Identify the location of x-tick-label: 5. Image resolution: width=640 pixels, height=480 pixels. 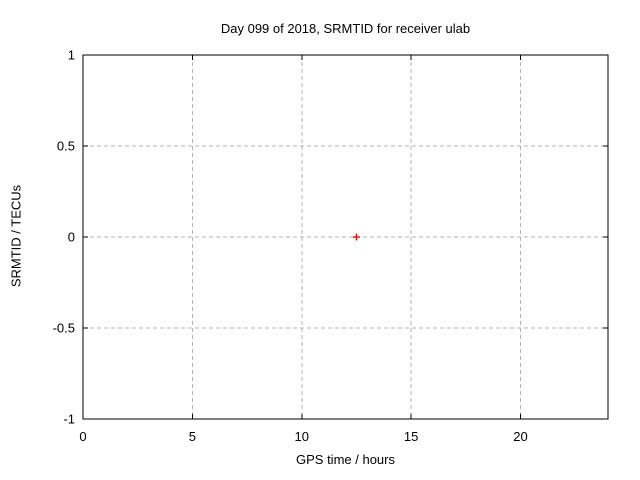
(192, 436).